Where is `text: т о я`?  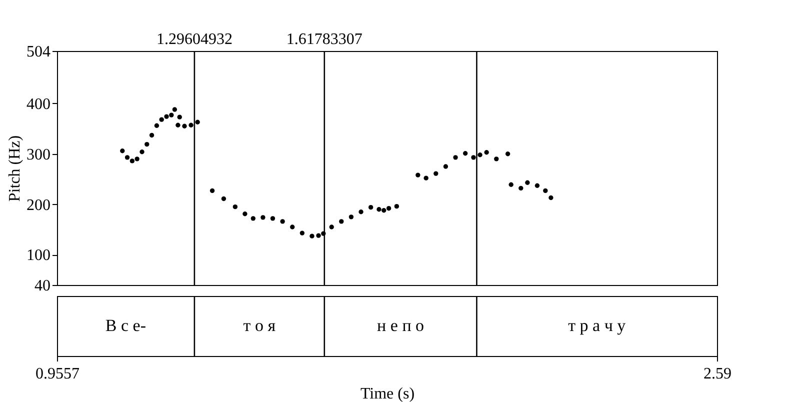
text: т о я is located at coordinates (259, 325).